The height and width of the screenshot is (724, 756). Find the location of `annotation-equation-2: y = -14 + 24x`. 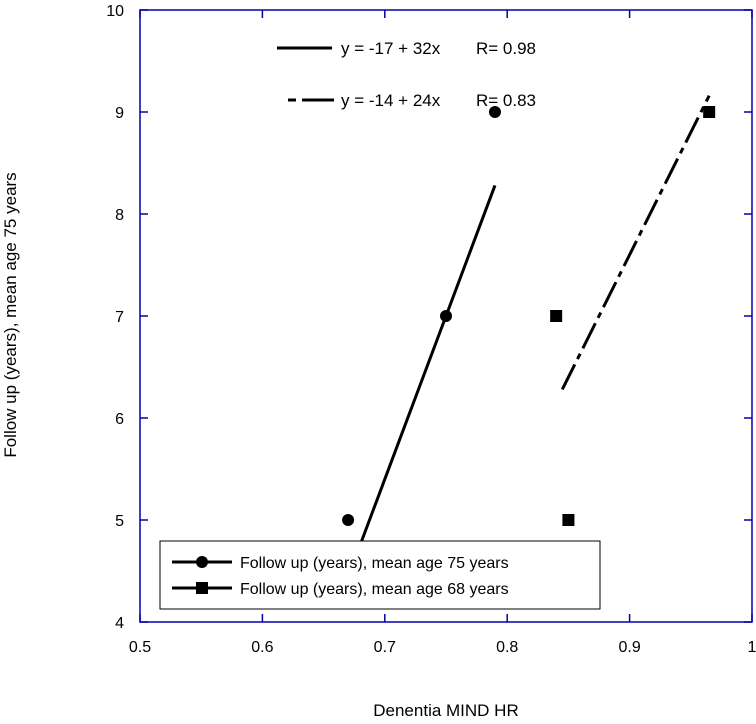

annotation-equation-2: y = -14 + 24x is located at coordinates (391, 100).